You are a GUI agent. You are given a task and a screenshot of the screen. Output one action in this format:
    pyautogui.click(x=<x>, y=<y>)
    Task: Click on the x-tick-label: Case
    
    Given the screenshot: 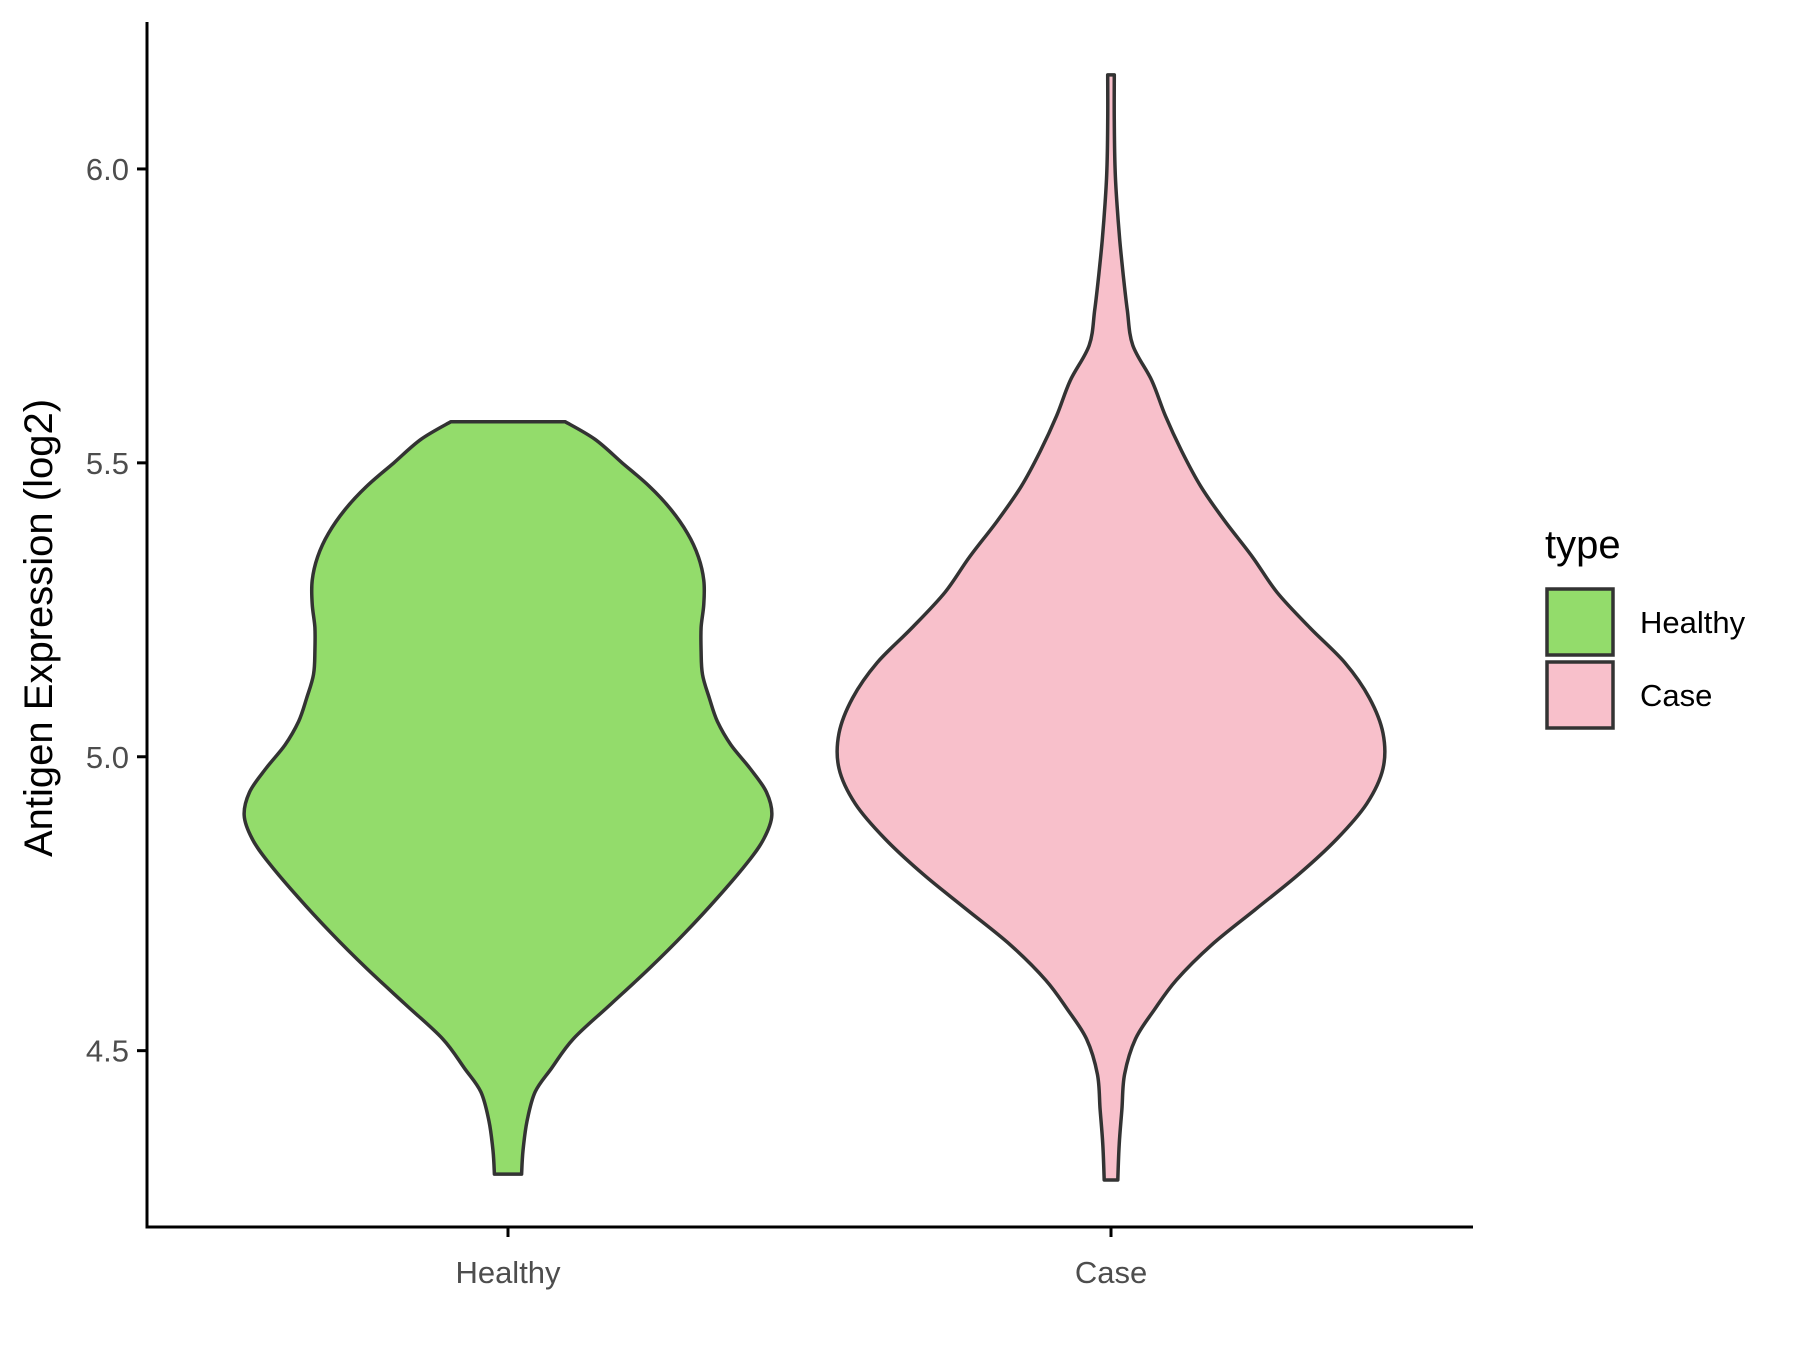 What is the action you would take?
    pyautogui.click(x=1111, y=1272)
    